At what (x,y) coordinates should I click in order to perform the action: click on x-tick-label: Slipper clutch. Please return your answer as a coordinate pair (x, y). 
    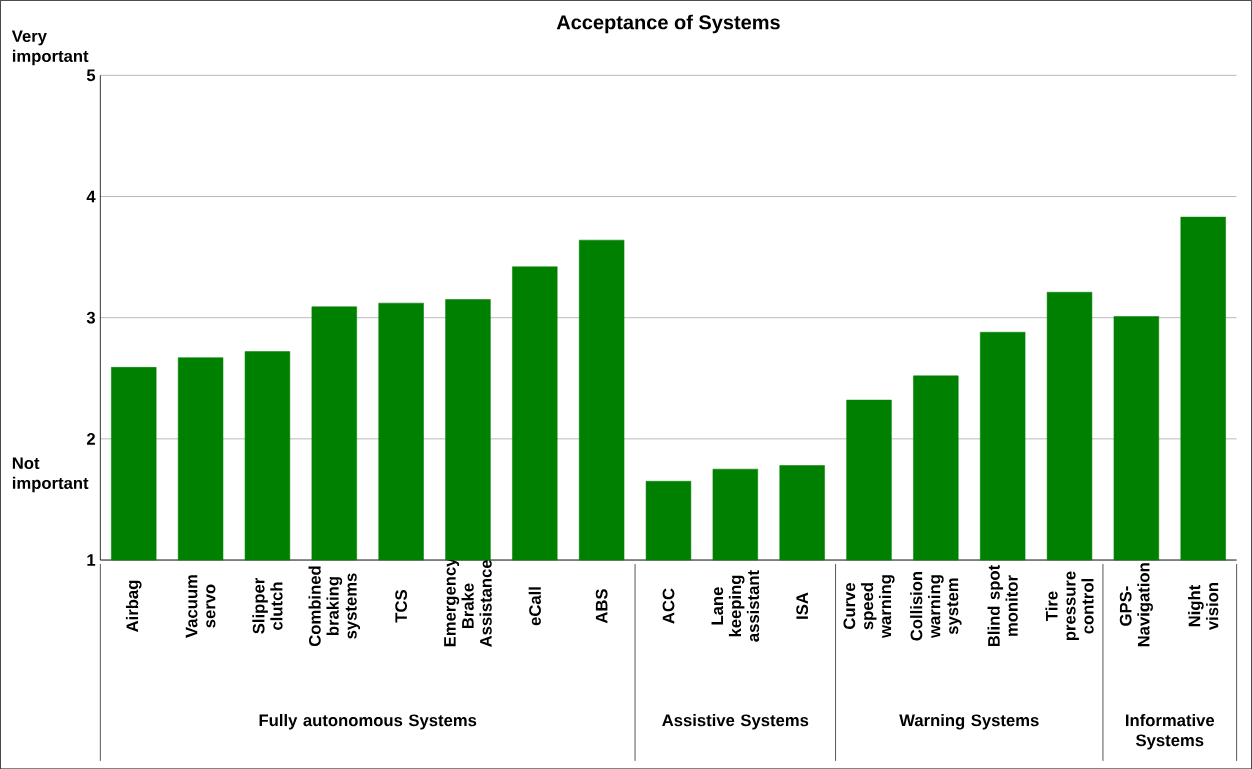
    Looking at the image, I should click on (267, 605).